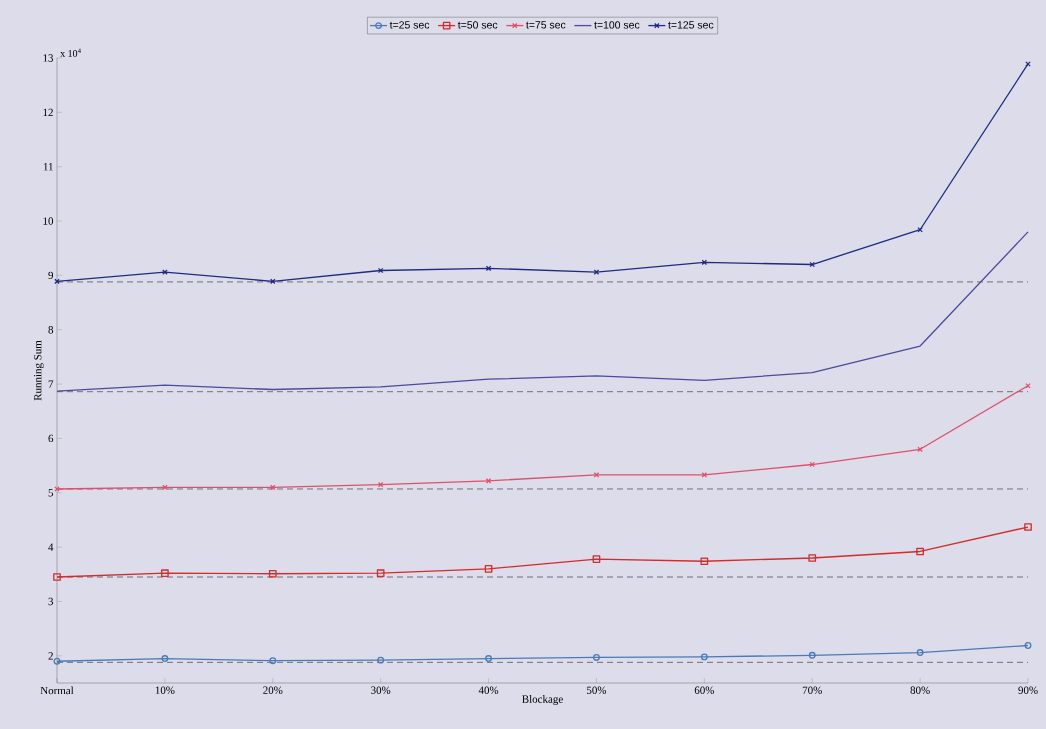  I want to click on x-tick-label: 70%, so click(812, 690).